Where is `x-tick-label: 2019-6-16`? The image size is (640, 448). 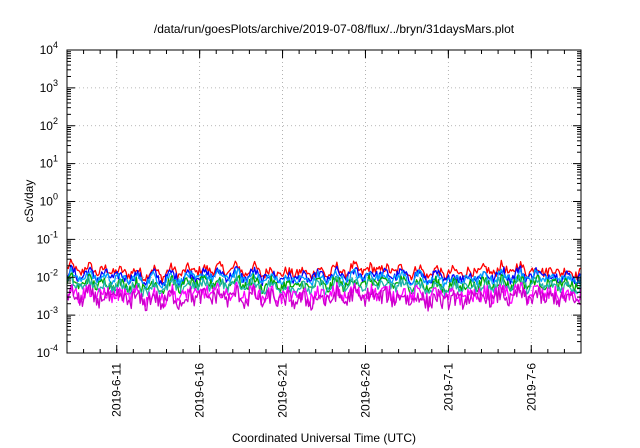 x-tick-label: 2019-6-16 is located at coordinates (200, 390).